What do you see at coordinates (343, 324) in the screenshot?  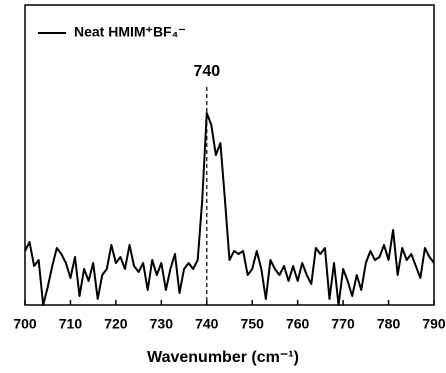 I see `x-tick-label: 770` at bounding box center [343, 324].